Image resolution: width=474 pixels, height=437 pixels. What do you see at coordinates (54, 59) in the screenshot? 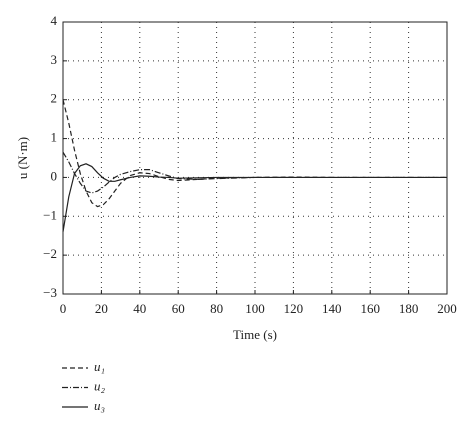
I see `y-tick-label: 3` at bounding box center [54, 59].